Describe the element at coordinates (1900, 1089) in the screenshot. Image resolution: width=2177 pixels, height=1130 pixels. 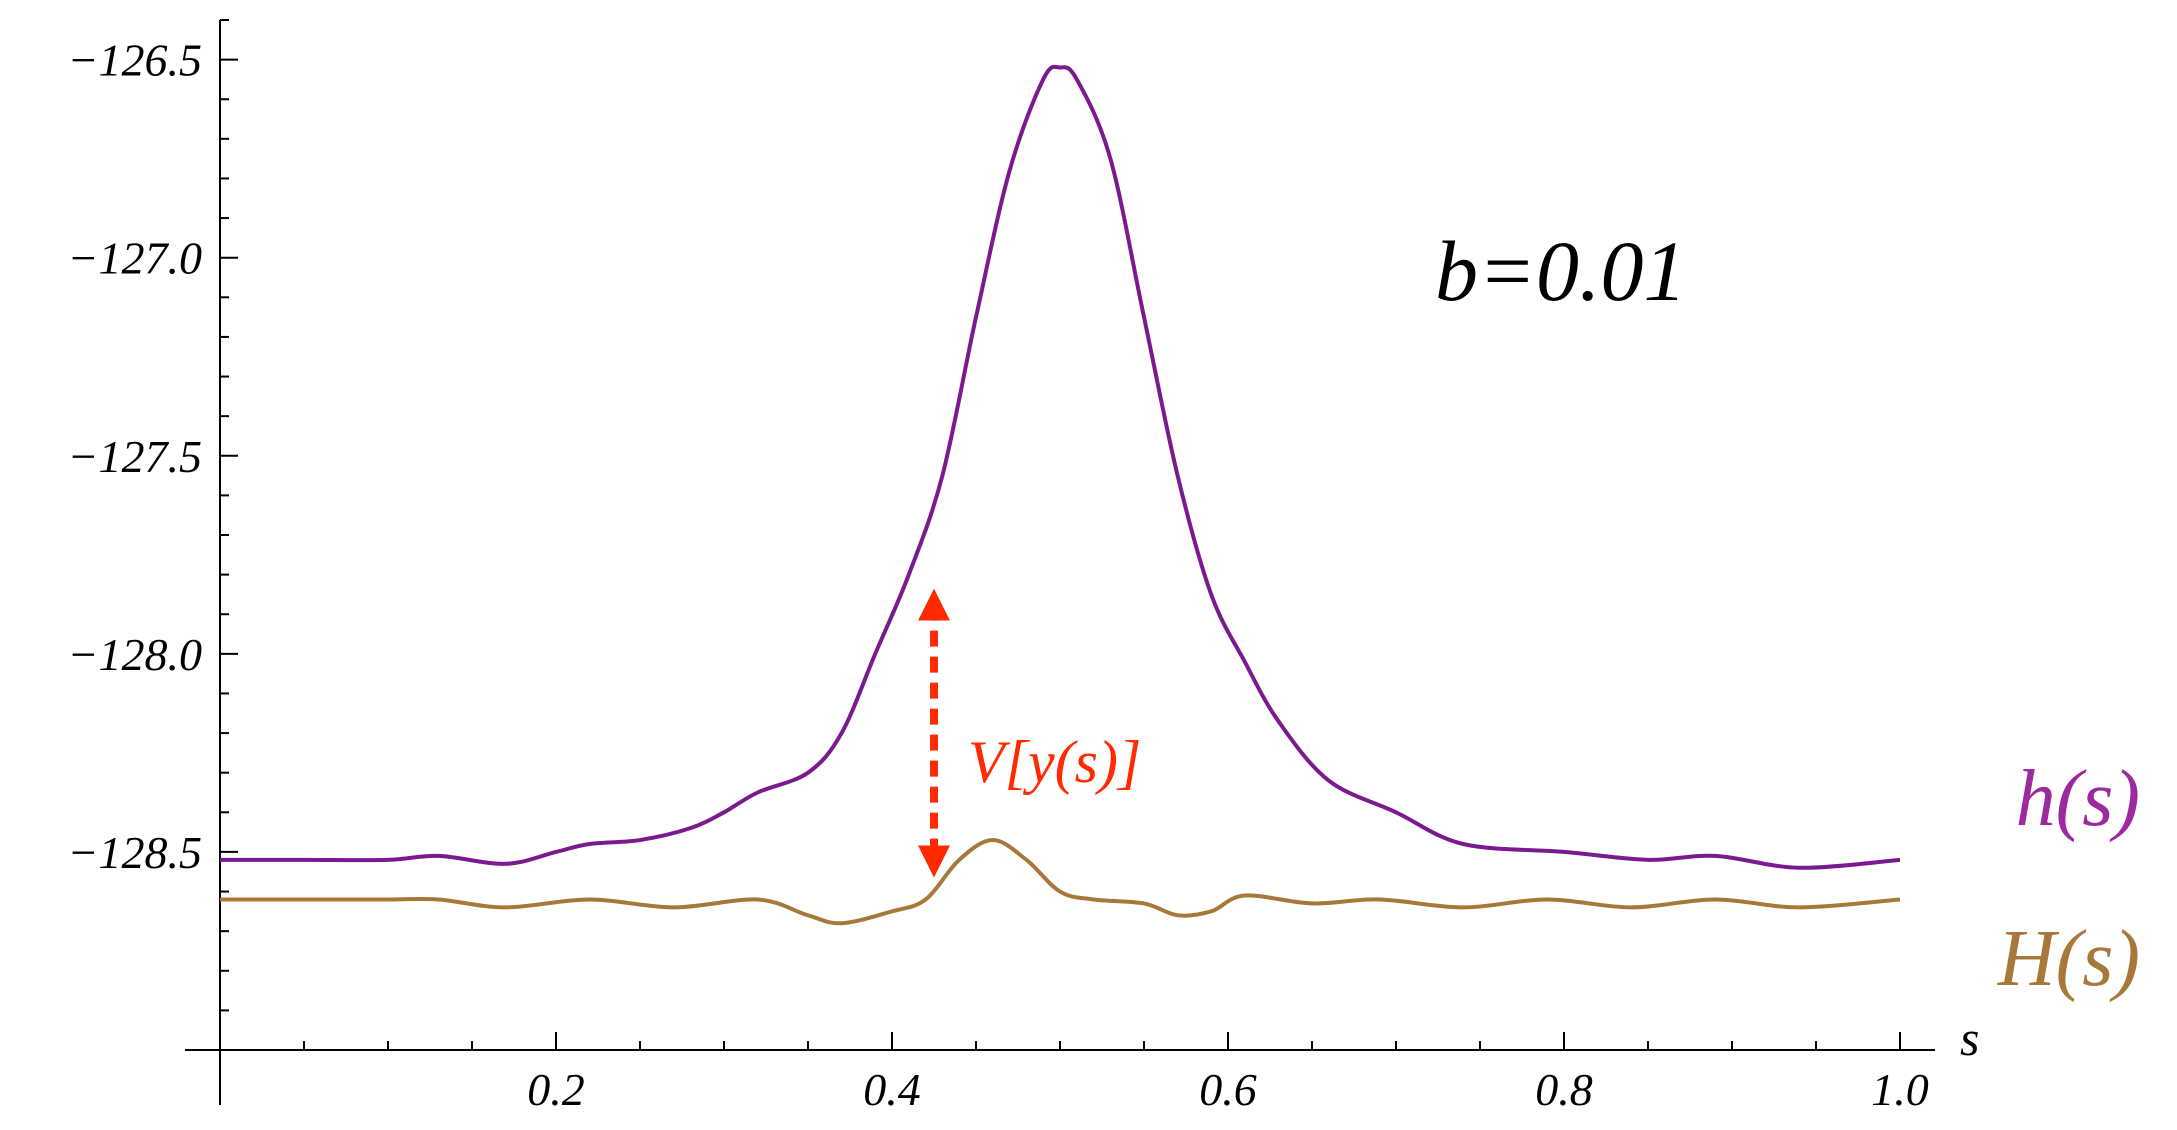
I see `x-tick-label: 1.0` at that location.